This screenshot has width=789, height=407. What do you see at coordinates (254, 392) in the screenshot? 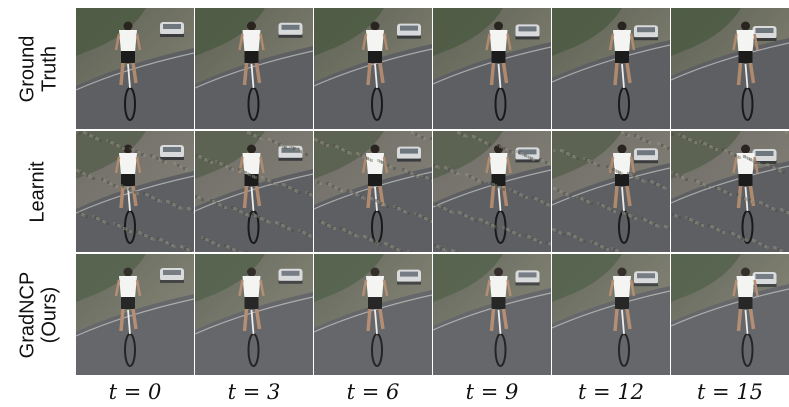
I see `col-label-t3: t = 3` at bounding box center [254, 392].